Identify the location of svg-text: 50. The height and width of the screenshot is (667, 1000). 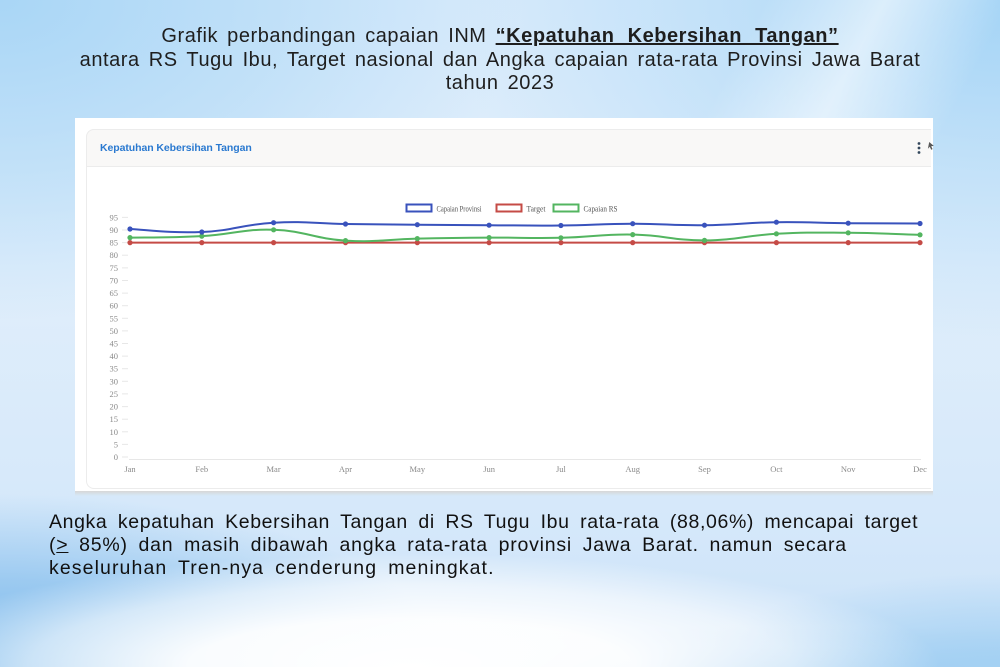
(114, 331).